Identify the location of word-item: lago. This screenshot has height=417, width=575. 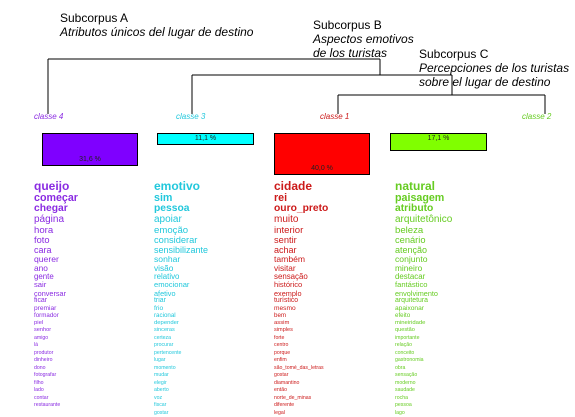
(400, 412).